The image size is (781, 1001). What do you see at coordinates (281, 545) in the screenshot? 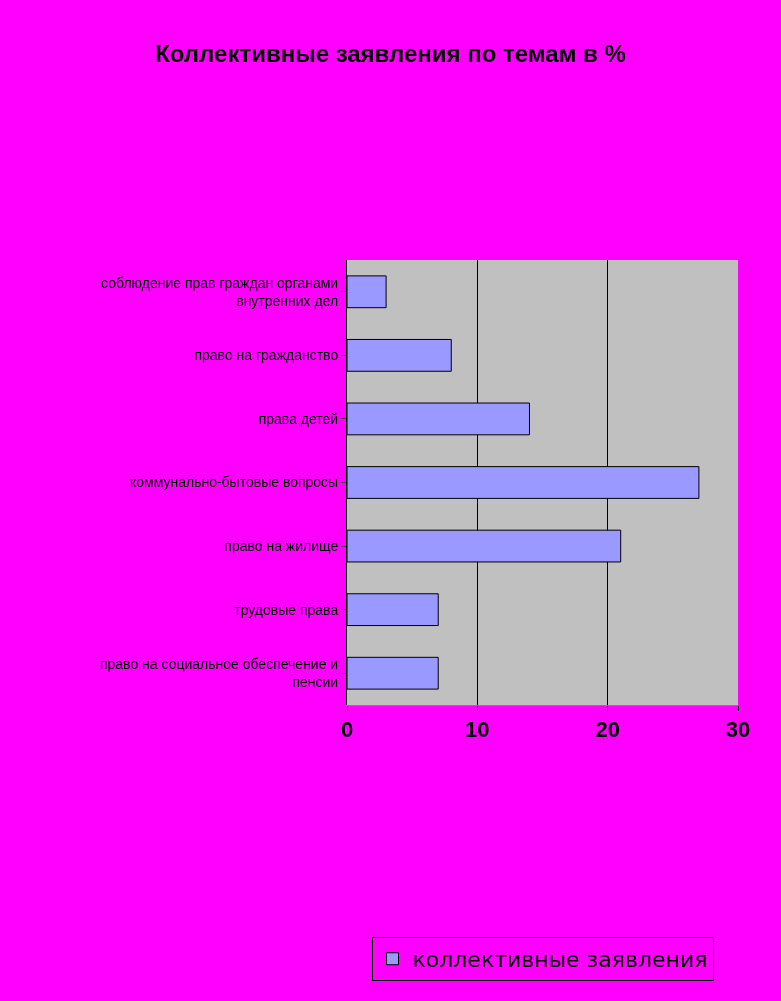
I see `y-tick-label: право на жилище` at bounding box center [281, 545].